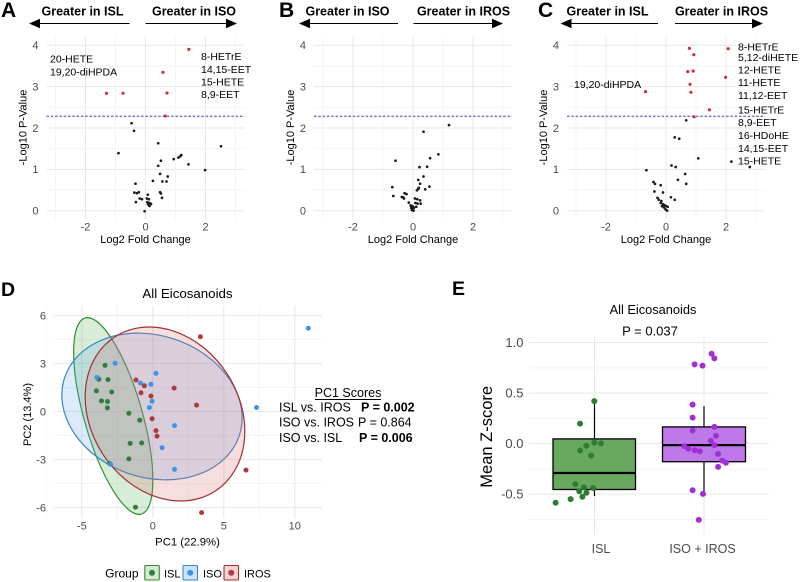  What do you see at coordinates (702, 549) in the screenshot?
I see `svg-text: ISO + IROS` at bounding box center [702, 549].